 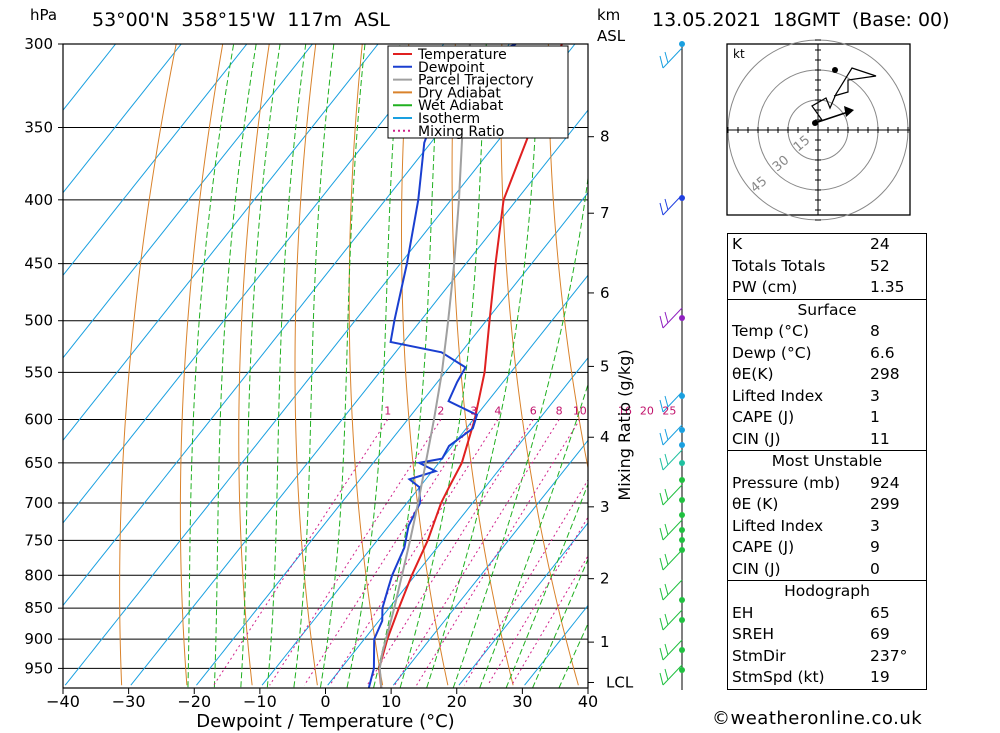 I want to click on mixing-ratio-label: 10, so click(x=580, y=410).